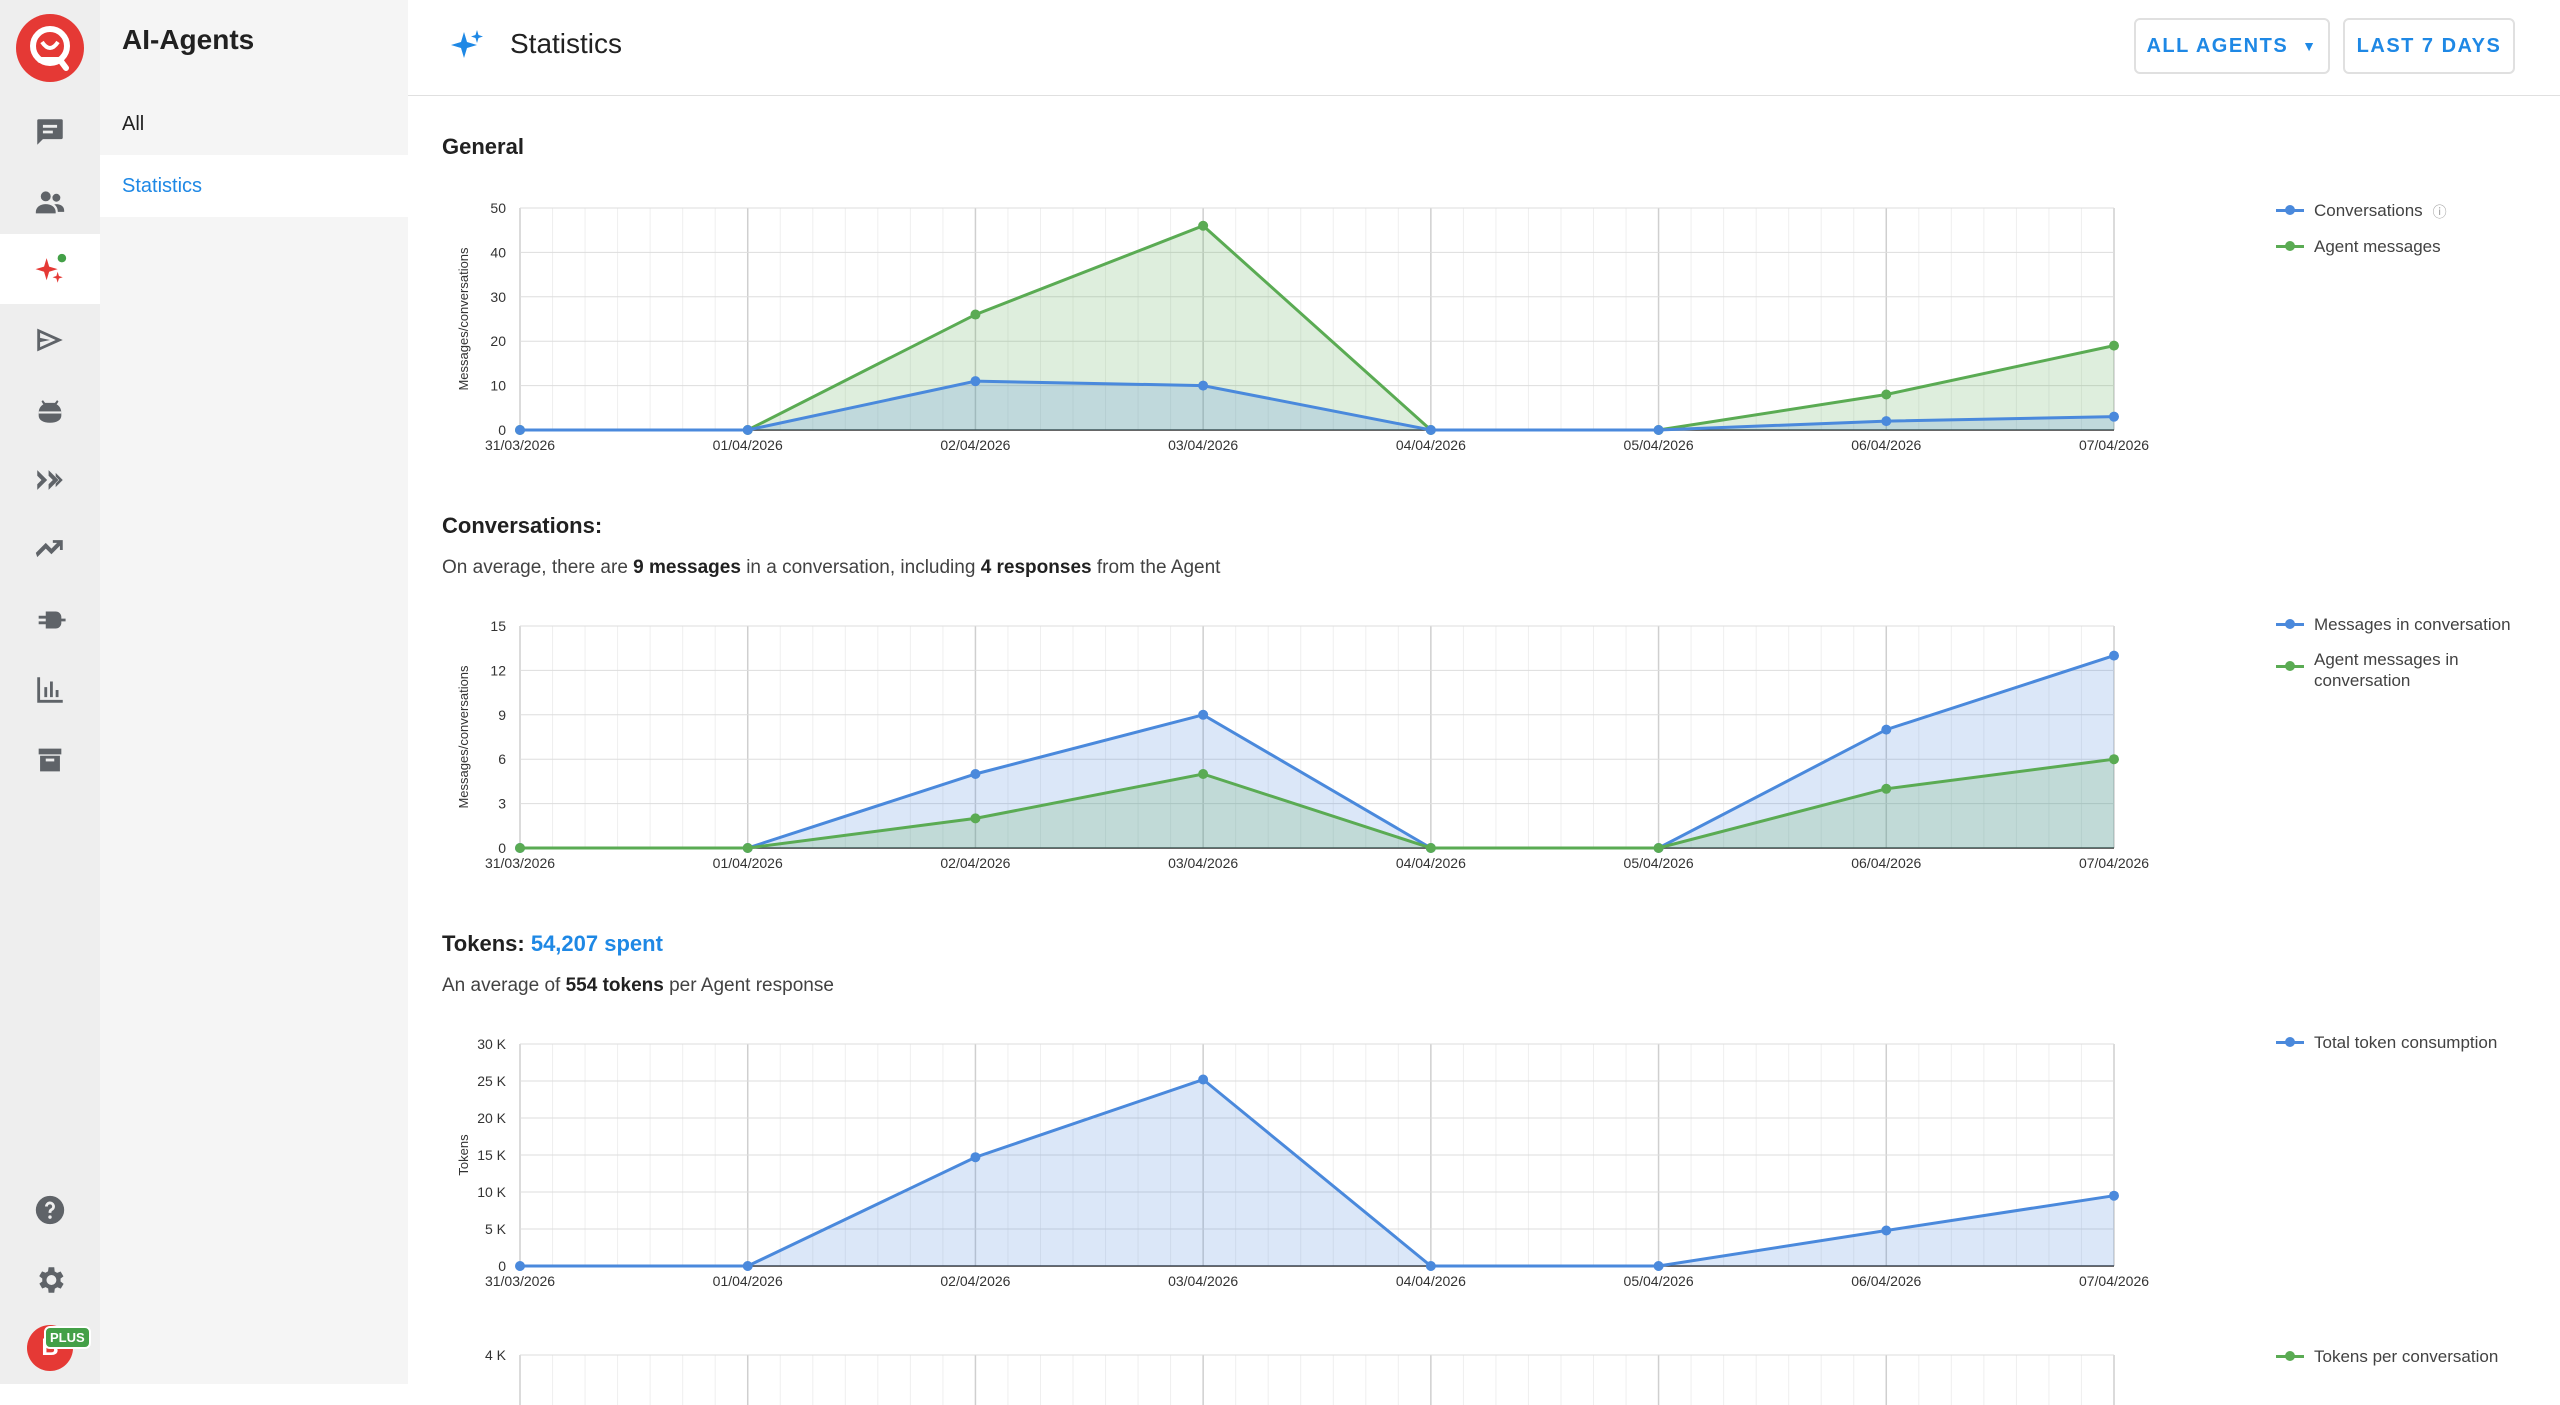 This screenshot has height=1405, width=2560. I want to click on y-axis-label: Messages/conversations, so click(463, 737).